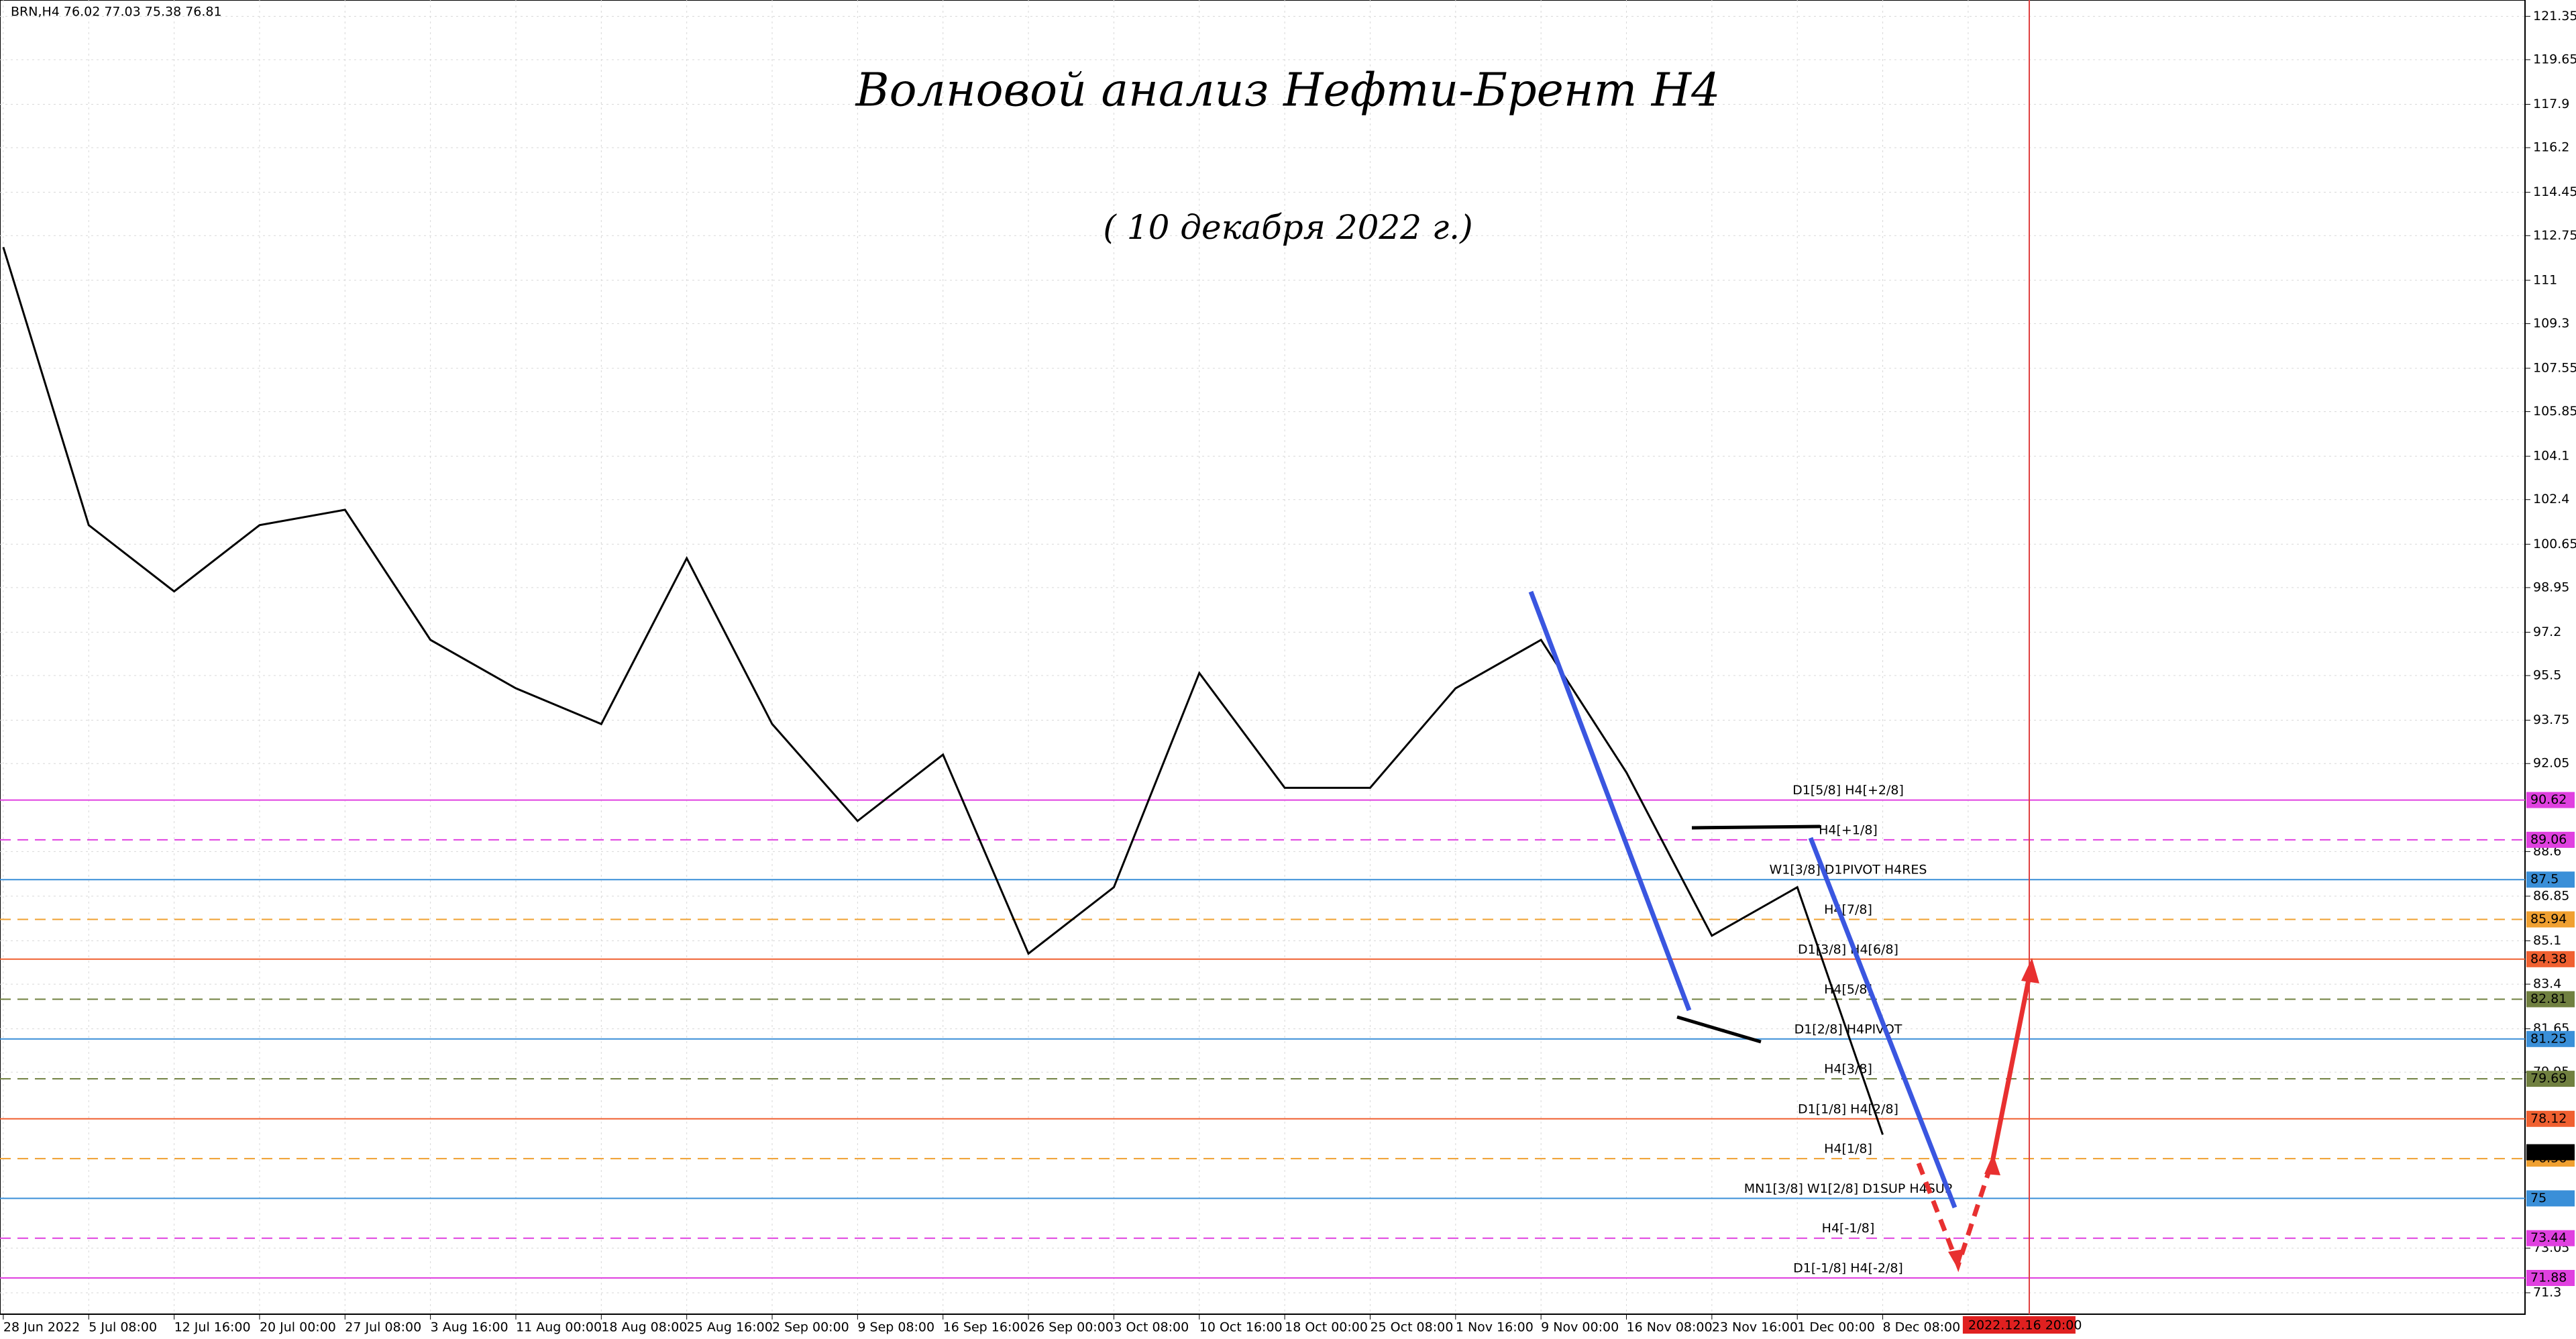 The image size is (2576, 1339). Describe the element at coordinates (1288, 90) in the screenshot. I see `chart-title: Волновой анализ Нефти-Брент H4` at that location.